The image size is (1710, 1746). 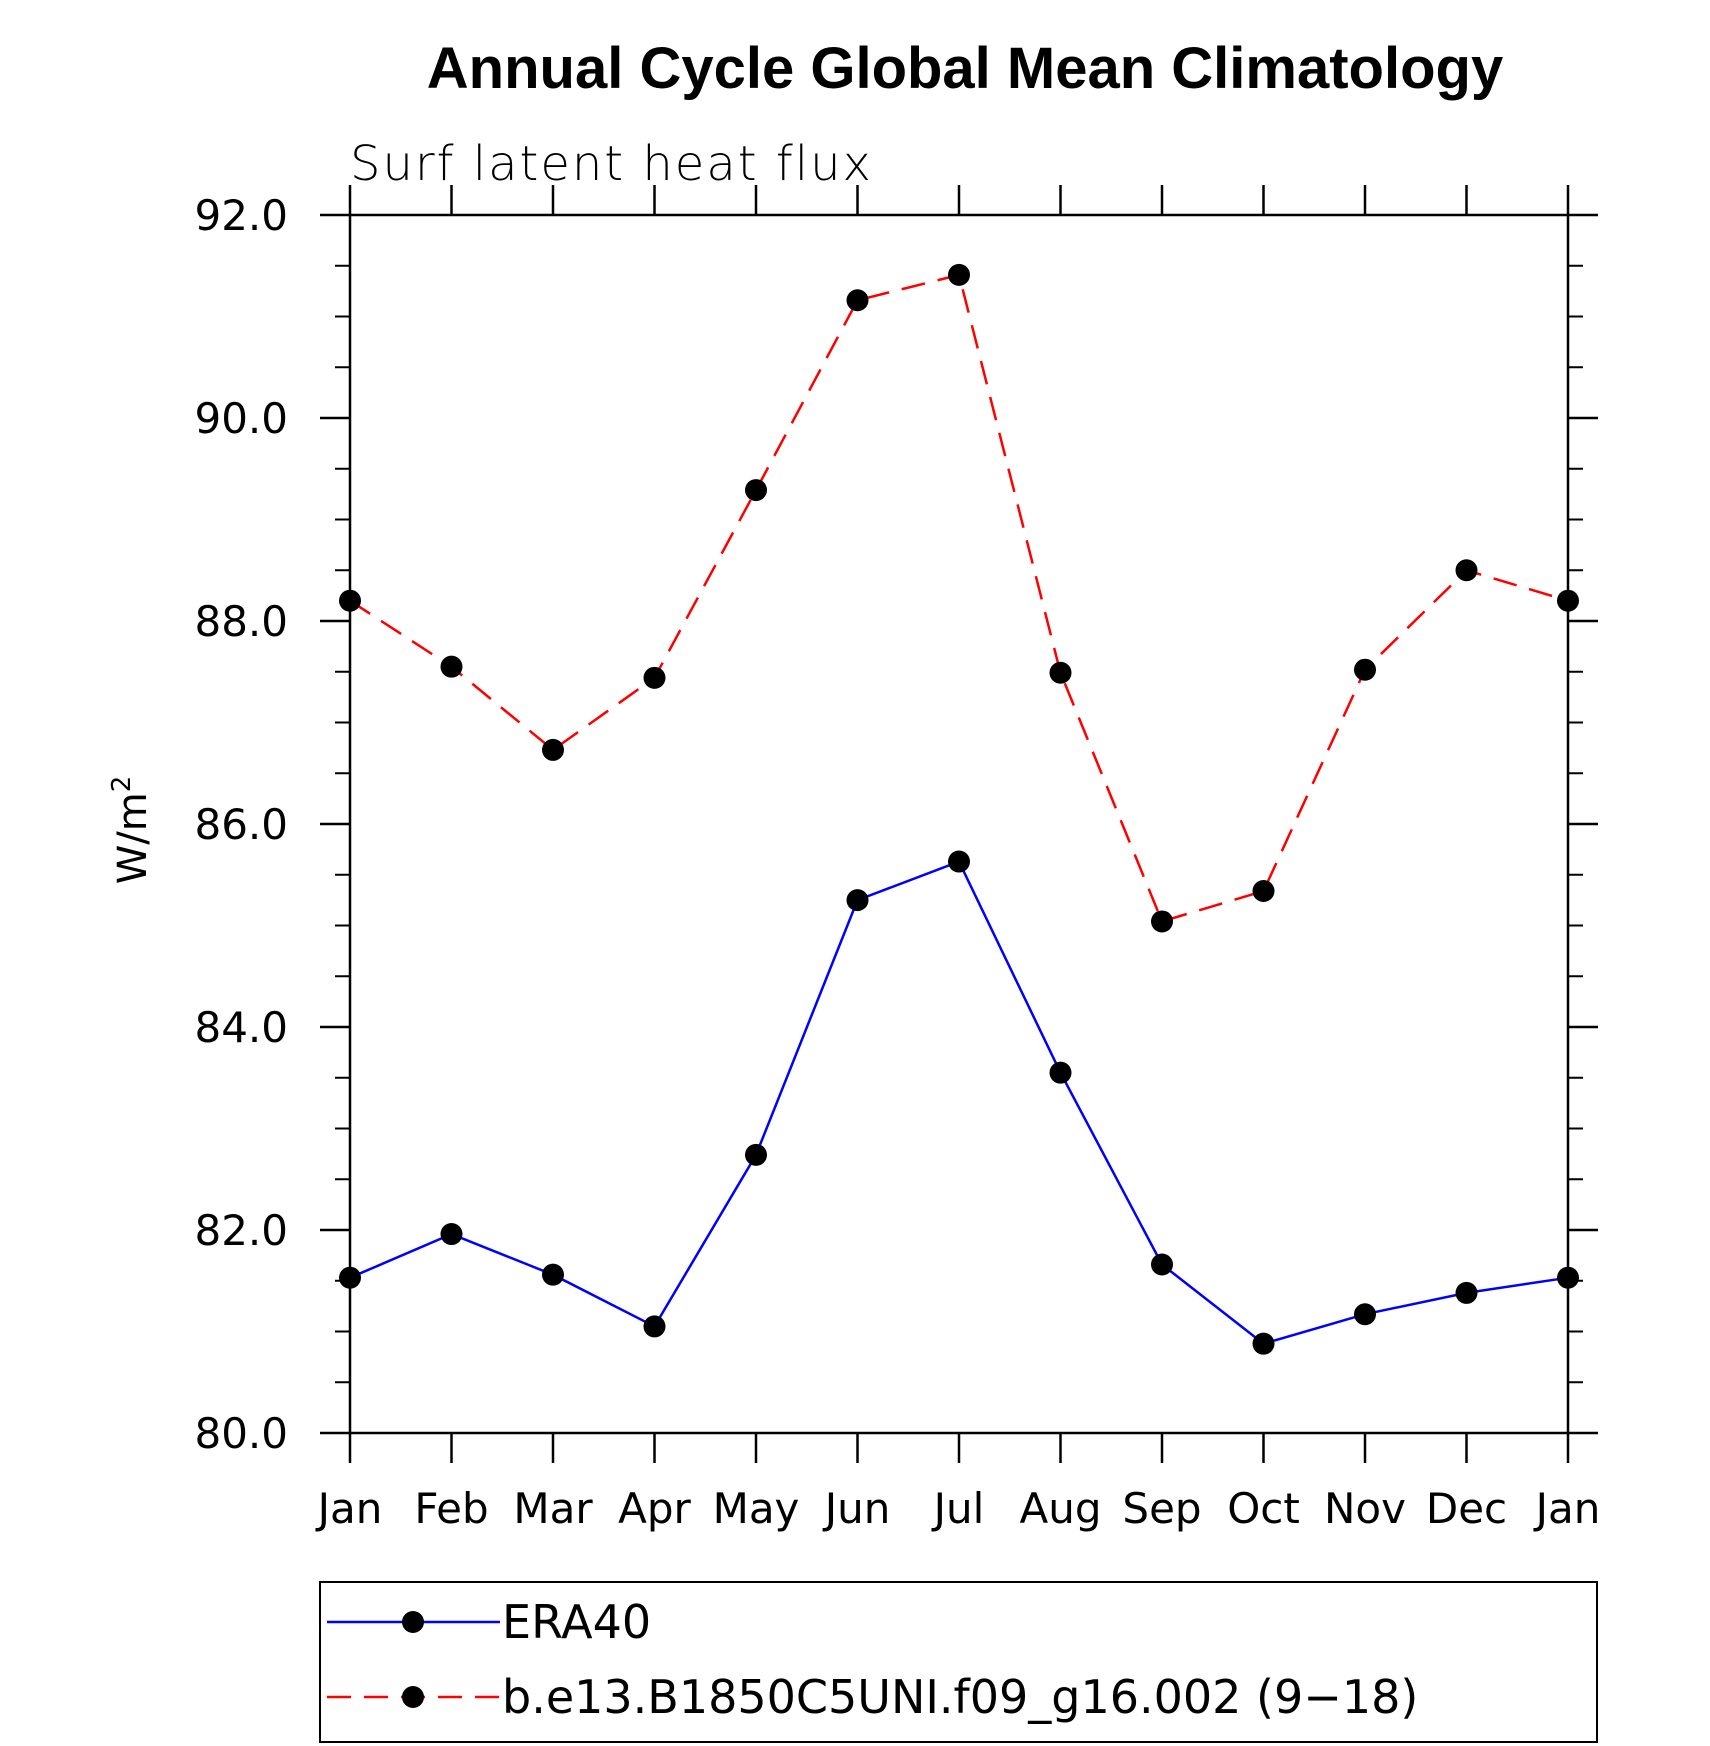 I want to click on x-tick-label: Dec, so click(x=1466, y=1508).